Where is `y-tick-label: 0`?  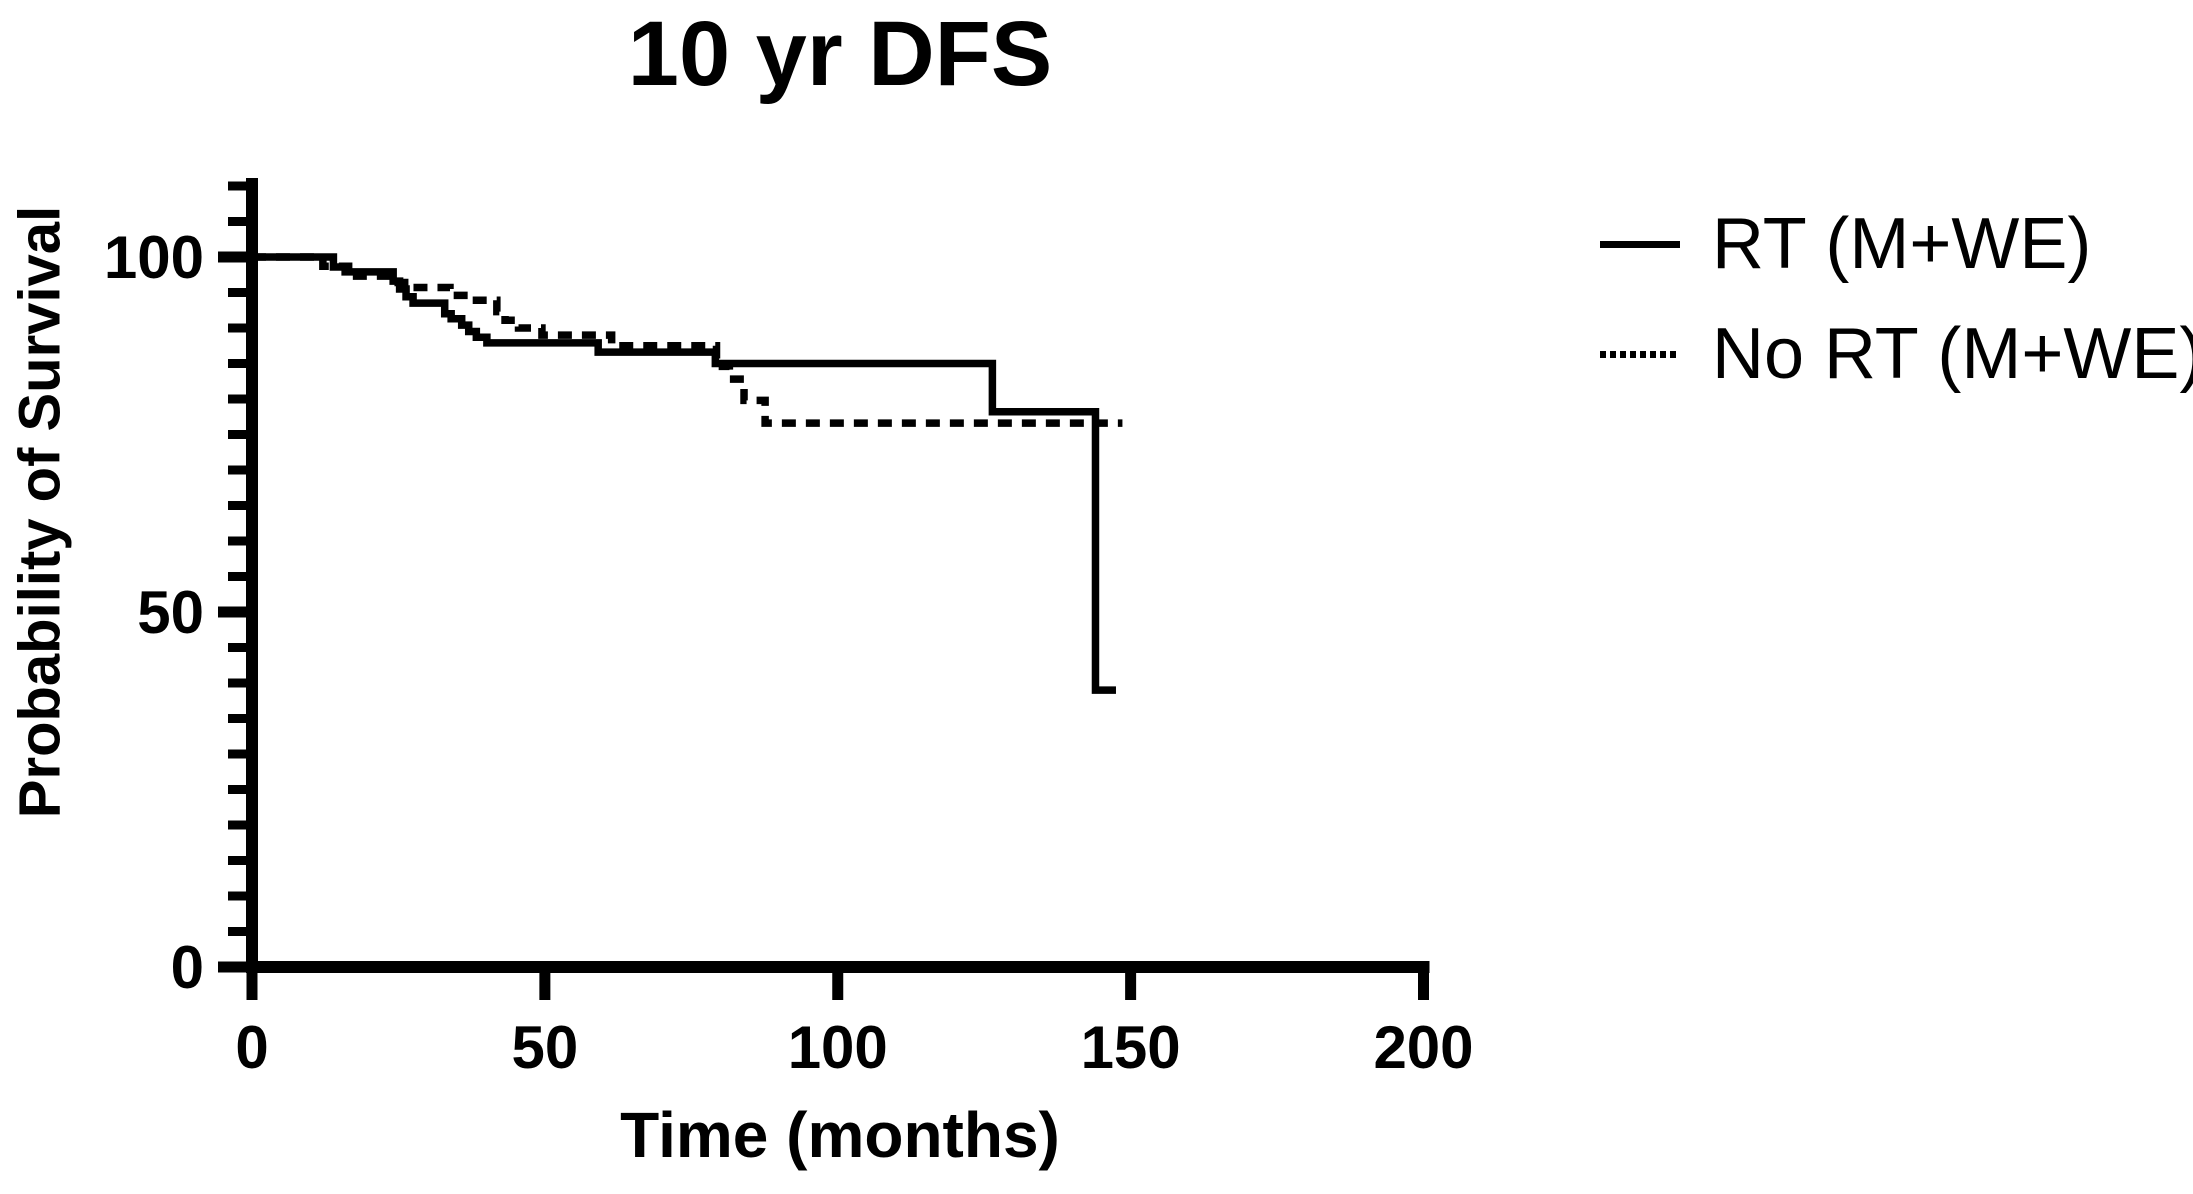 y-tick-label: 0 is located at coordinates (187, 967).